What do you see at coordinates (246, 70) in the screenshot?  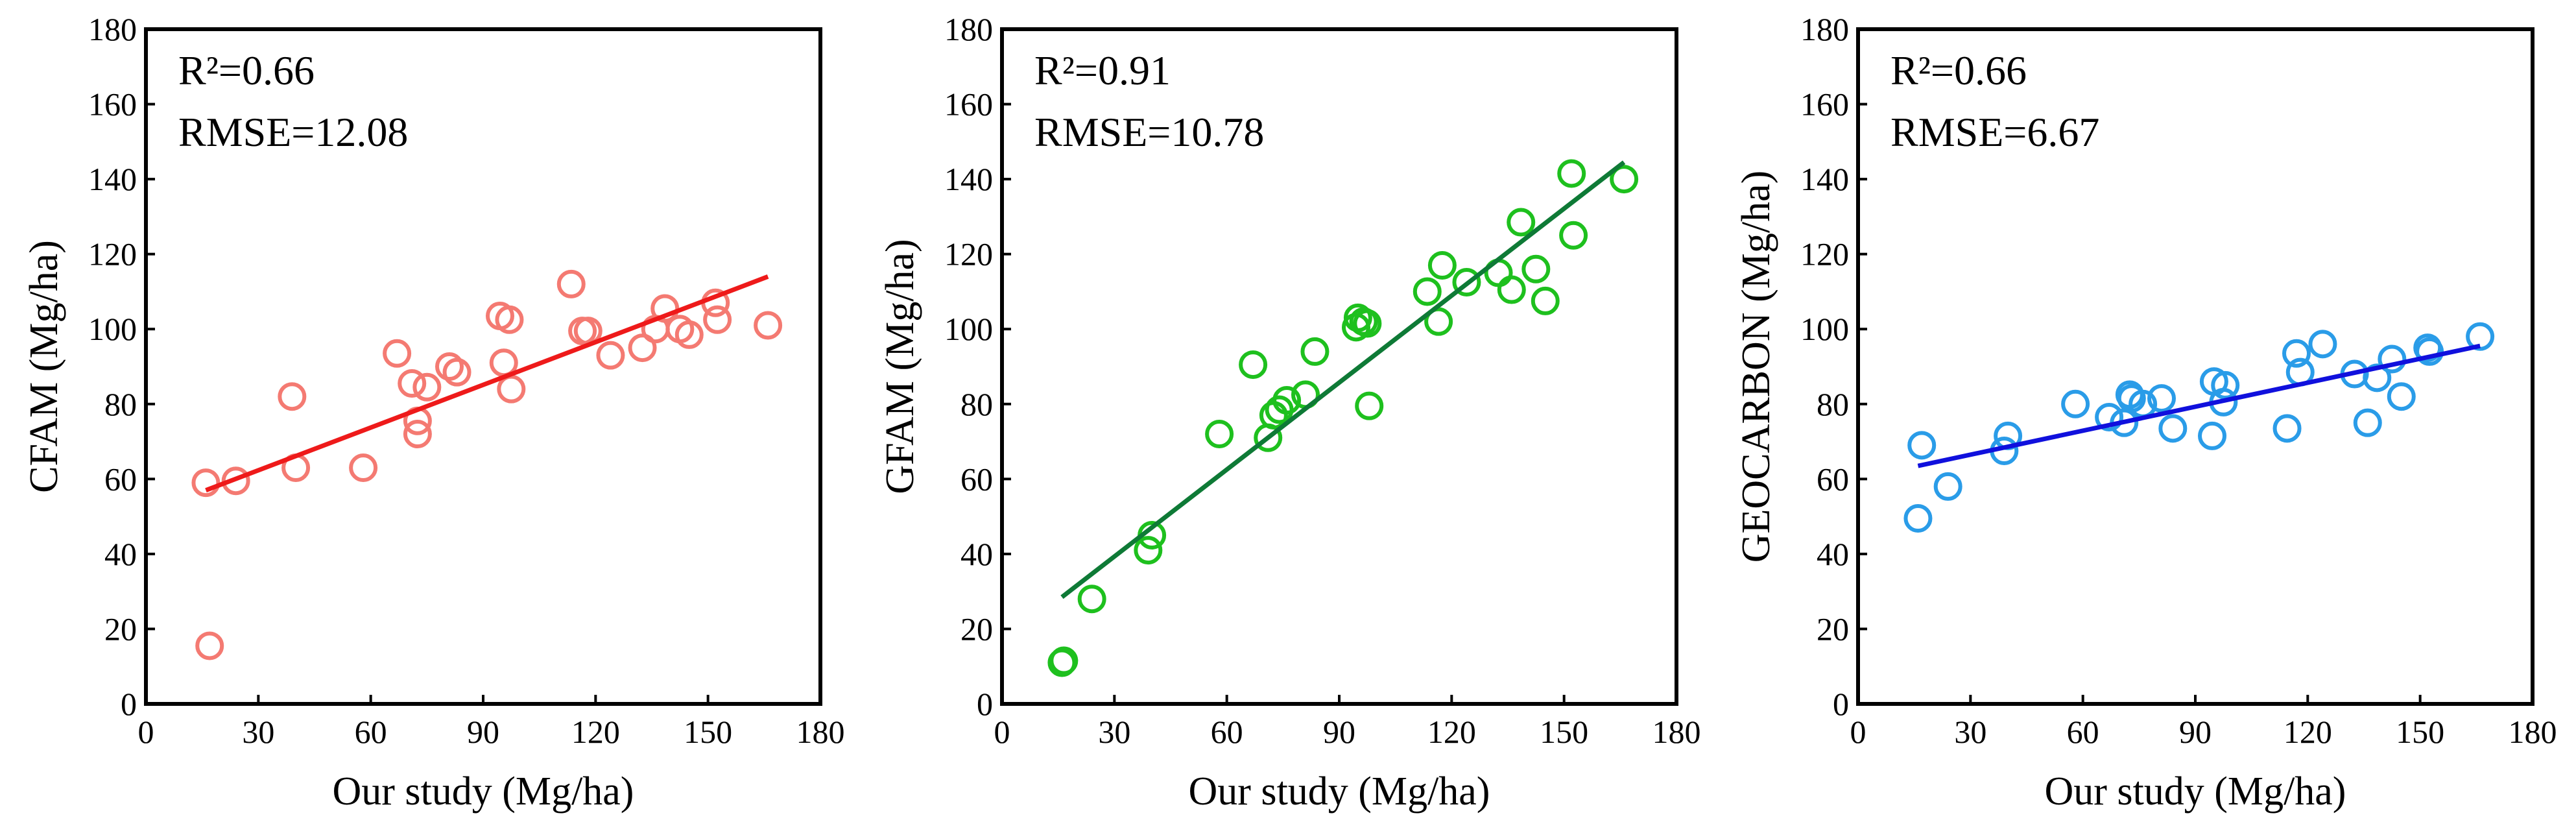 I see `panel-cfam-r2-annotation: R²=0.66` at bounding box center [246, 70].